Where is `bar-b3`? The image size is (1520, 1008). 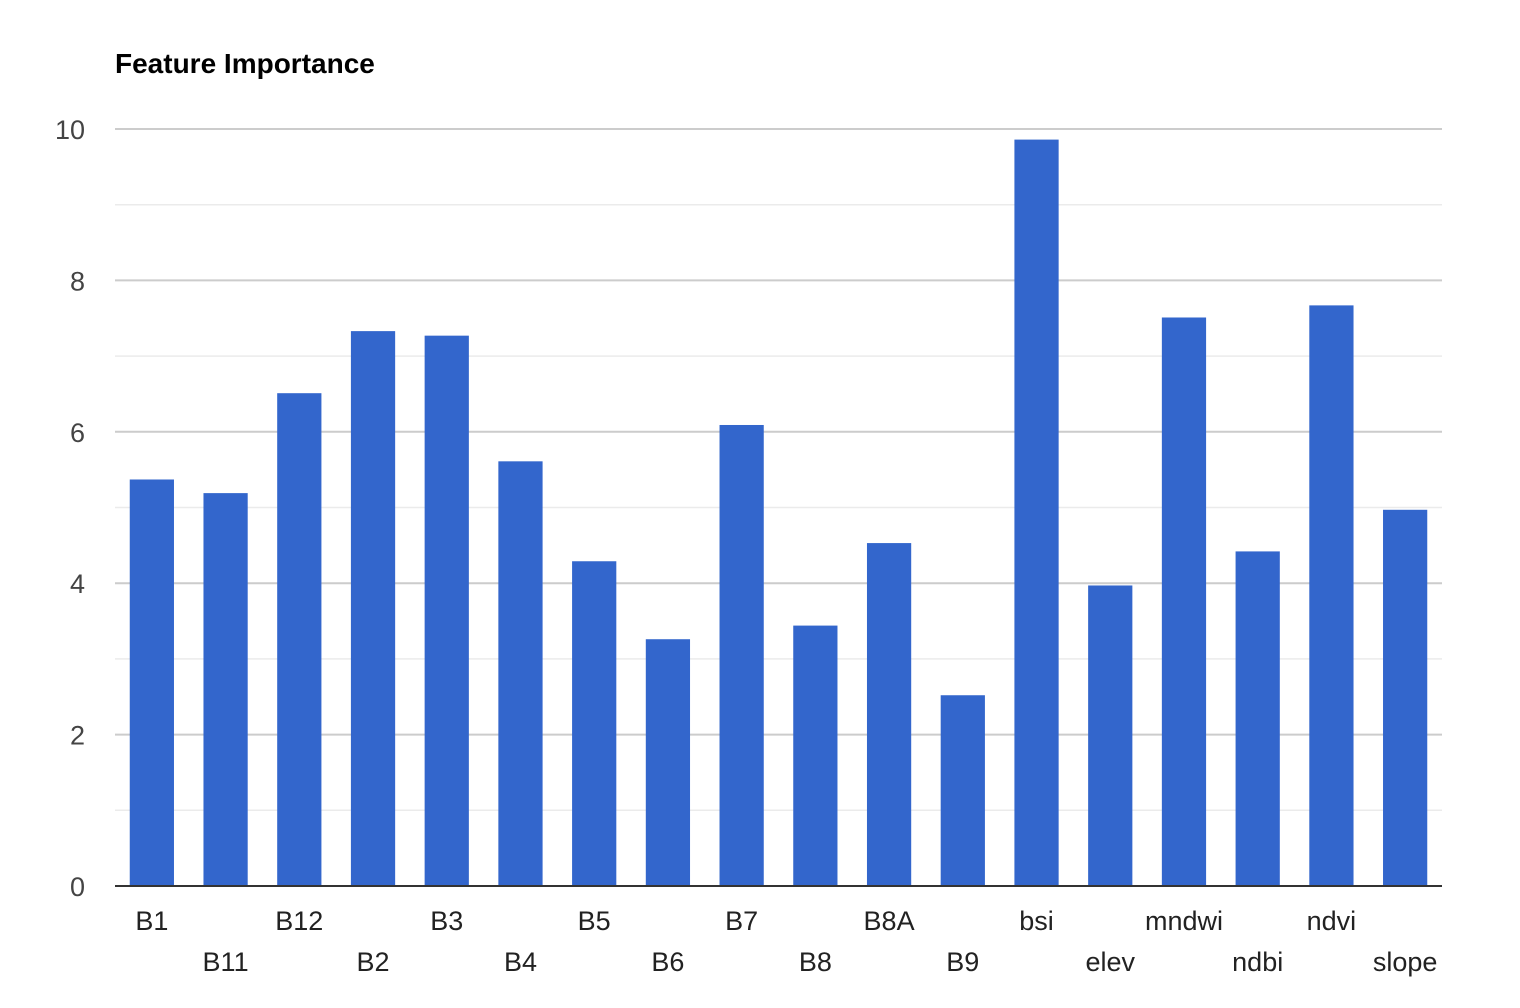 bar-b3 is located at coordinates (446, 610).